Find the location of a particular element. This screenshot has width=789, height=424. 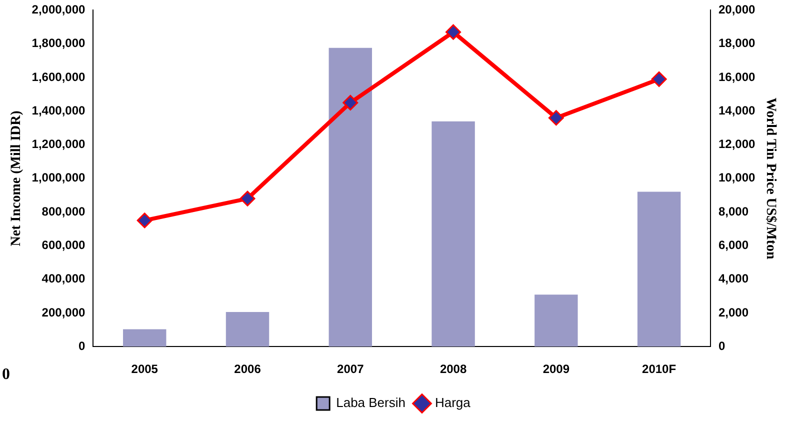

x-tick-label: 2005 is located at coordinates (144, 369).